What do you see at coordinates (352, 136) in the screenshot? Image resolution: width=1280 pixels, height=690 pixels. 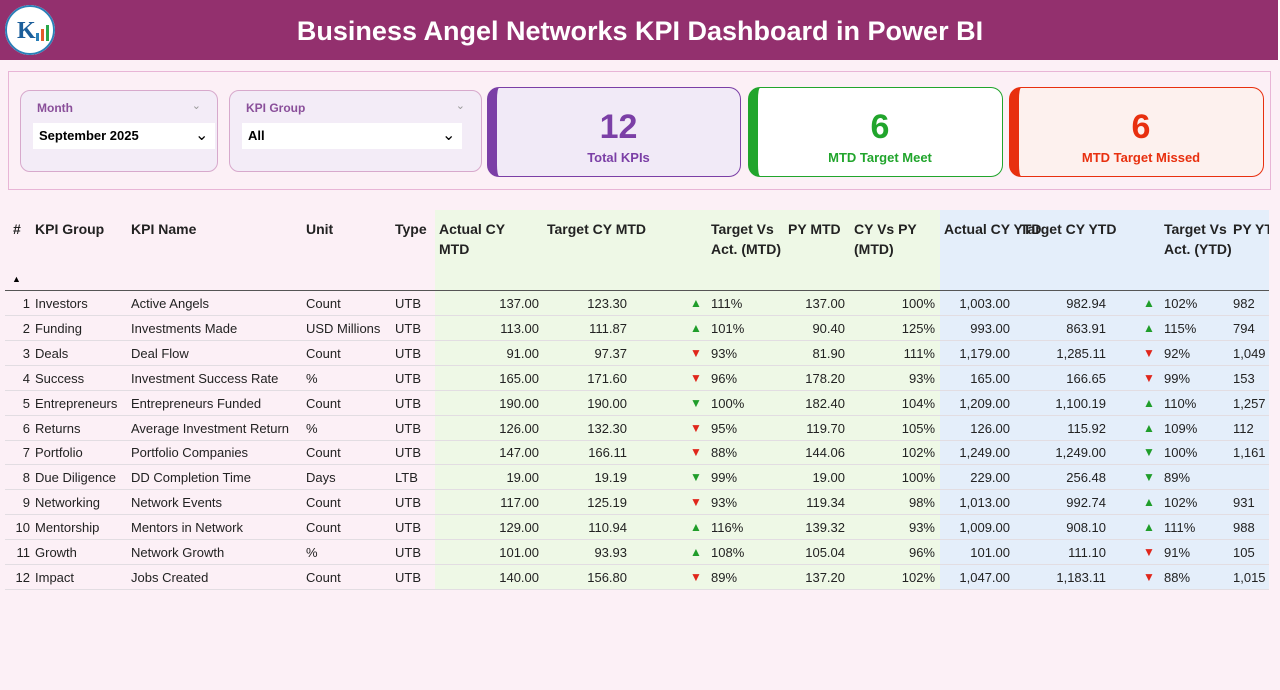 I see `filter-value: All` at bounding box center [352, 136].